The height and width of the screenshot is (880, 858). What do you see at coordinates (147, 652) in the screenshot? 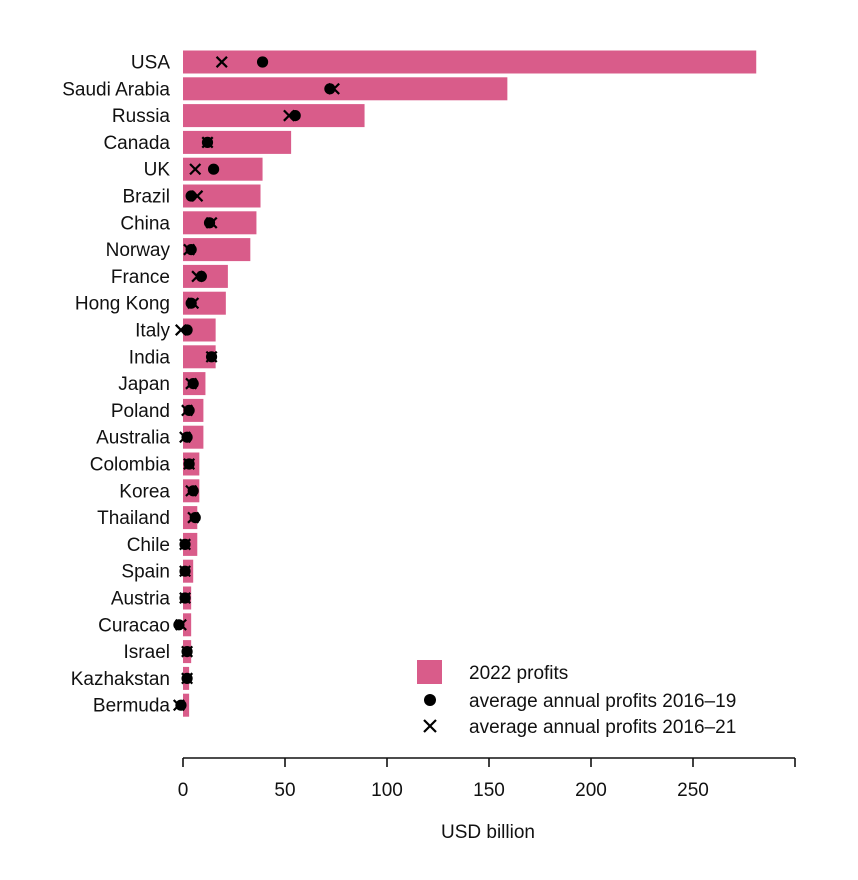
I see `category-label-israel: Israel` at bounding box center [147, 652].